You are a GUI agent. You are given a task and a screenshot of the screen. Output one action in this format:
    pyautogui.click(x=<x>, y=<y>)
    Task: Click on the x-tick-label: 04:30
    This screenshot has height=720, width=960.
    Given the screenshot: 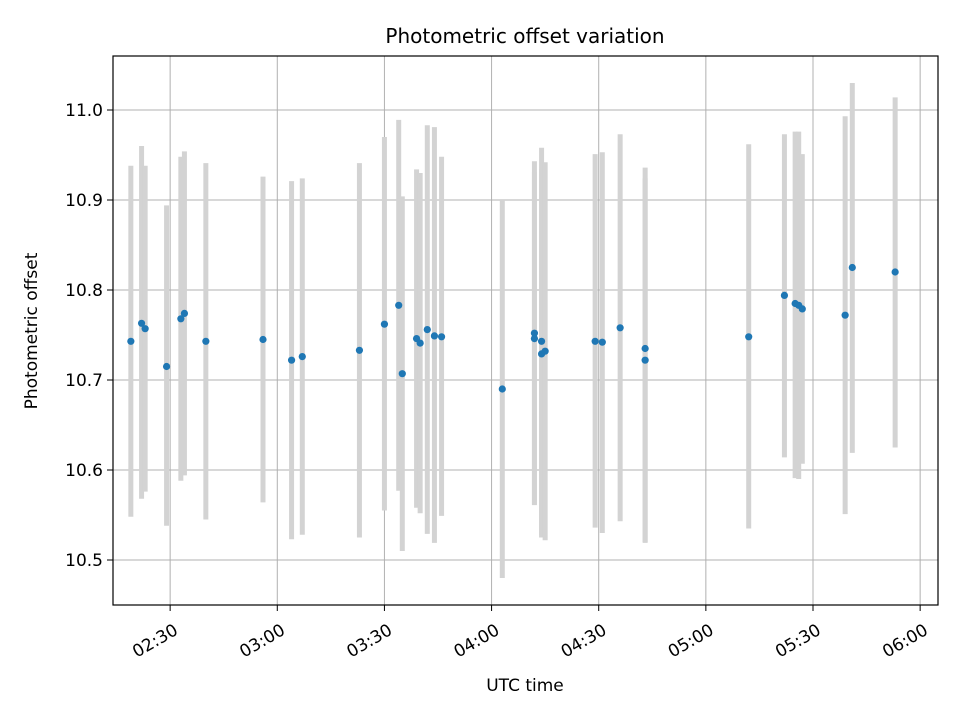 What is the action you would take?
    pyautogui.click(x=584, y=641)
    